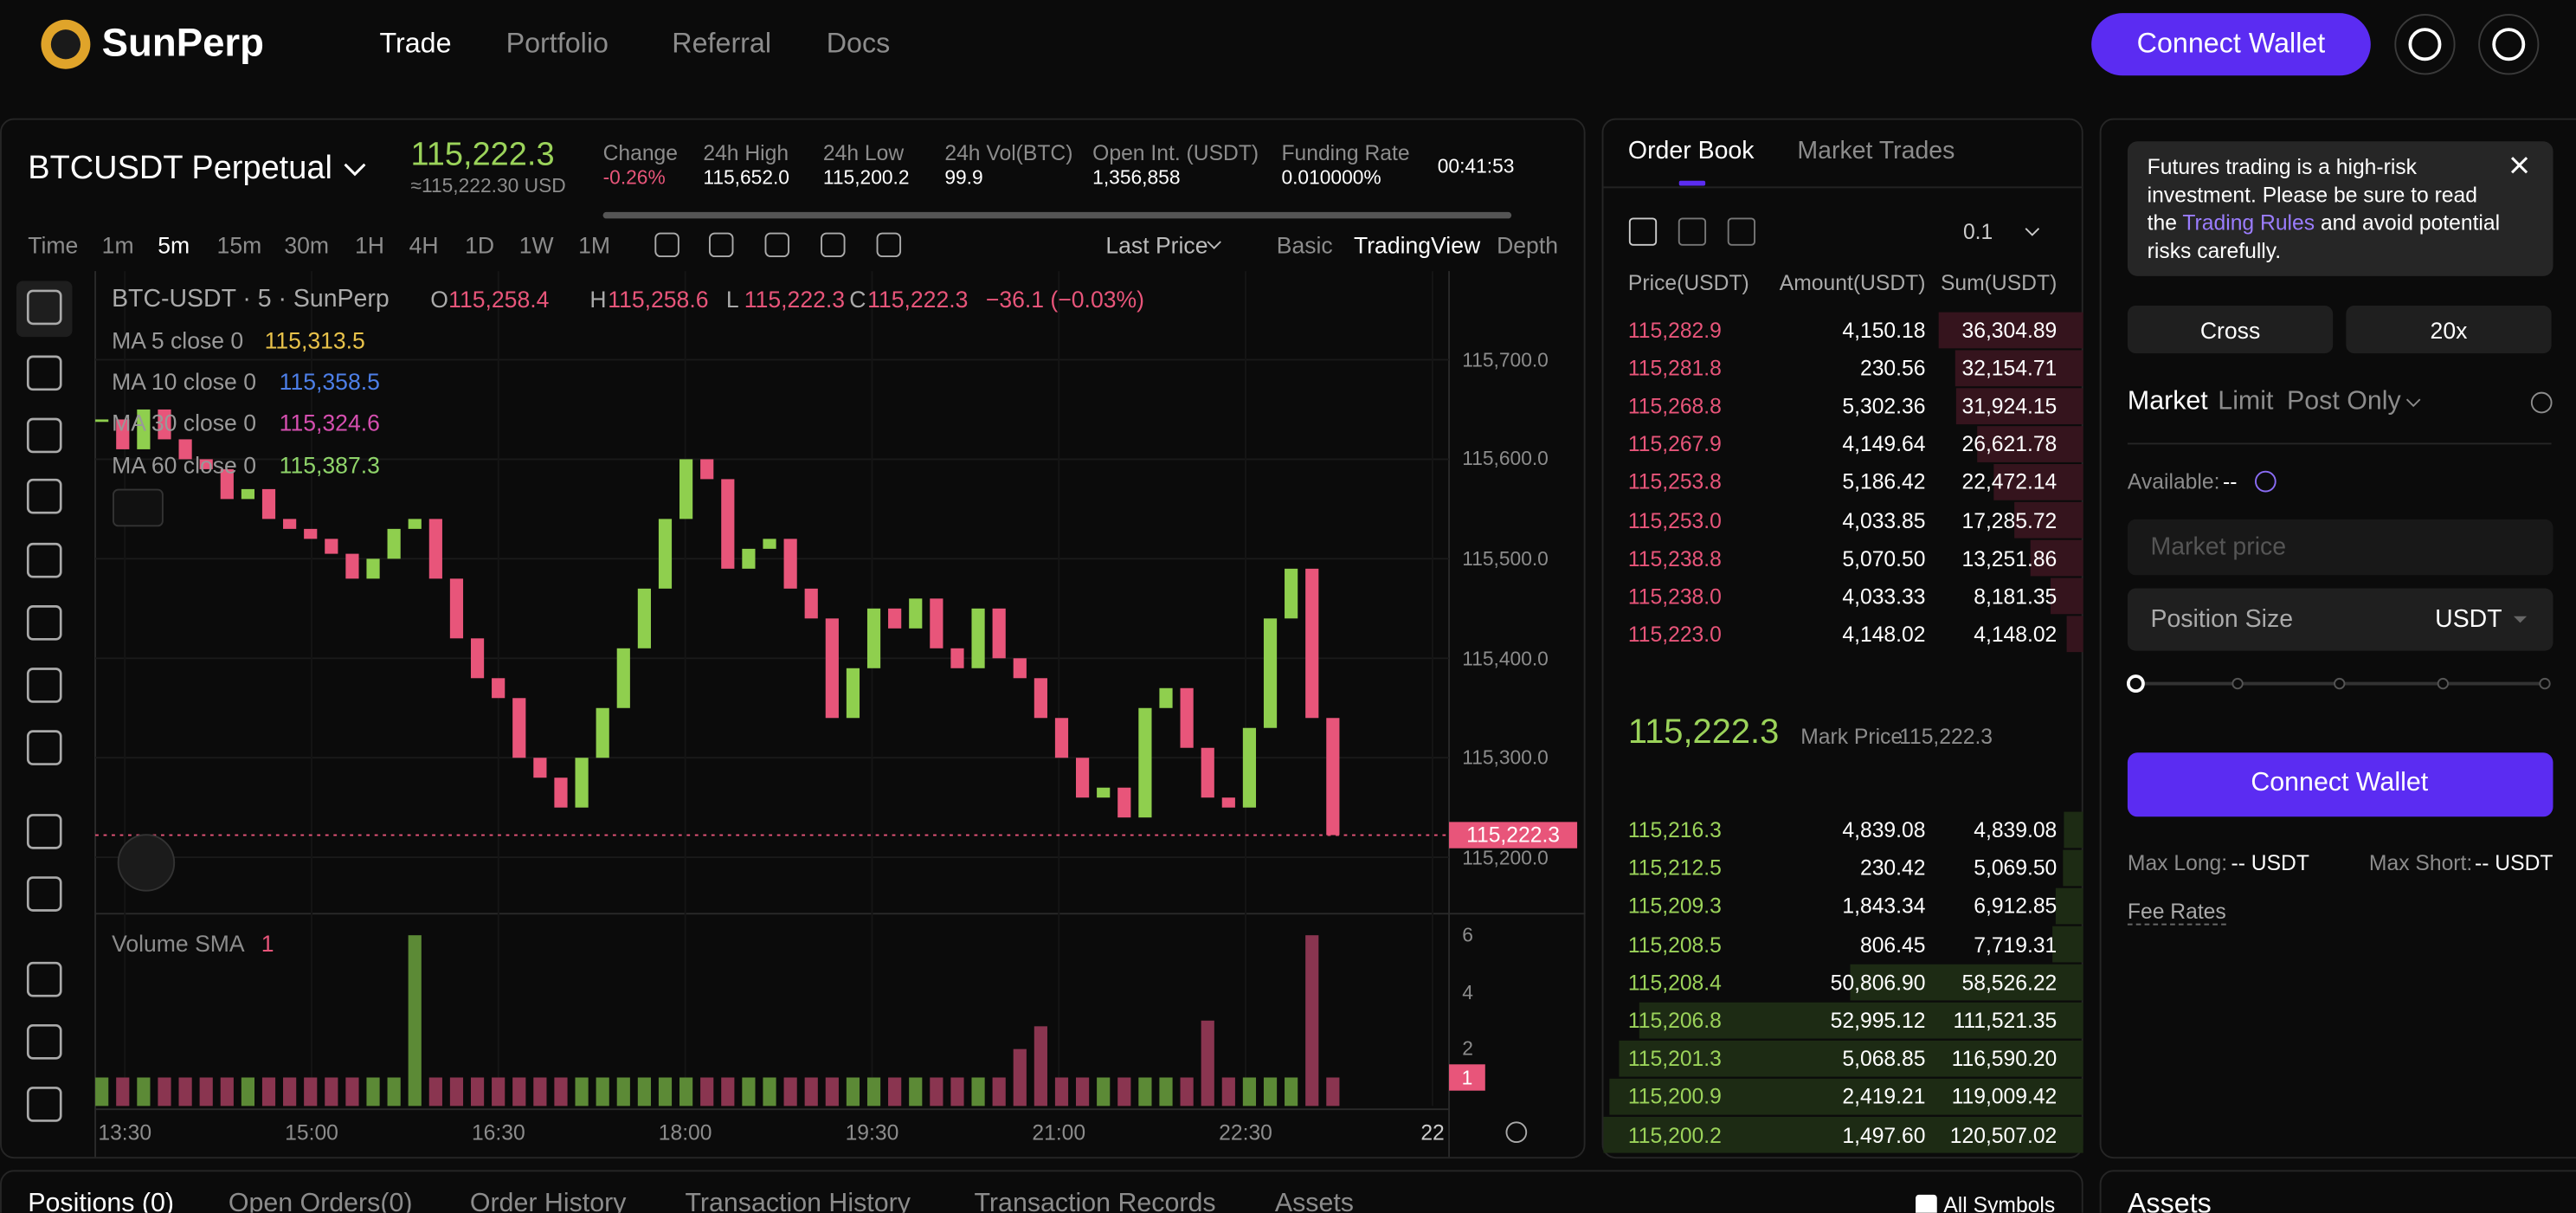  I want to click on volume-tag-label: 1, so click(1467, 1077).